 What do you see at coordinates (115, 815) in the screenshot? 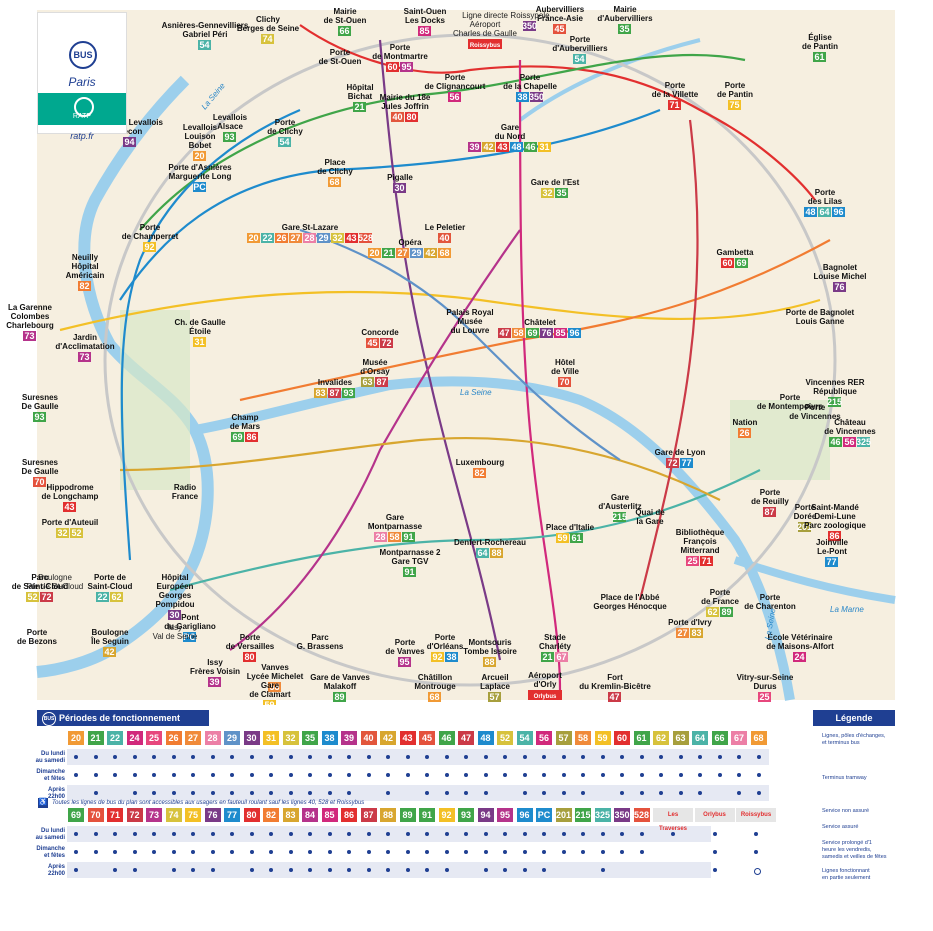
I see `period-line-badge: 71` at bounding box center [115, 815].